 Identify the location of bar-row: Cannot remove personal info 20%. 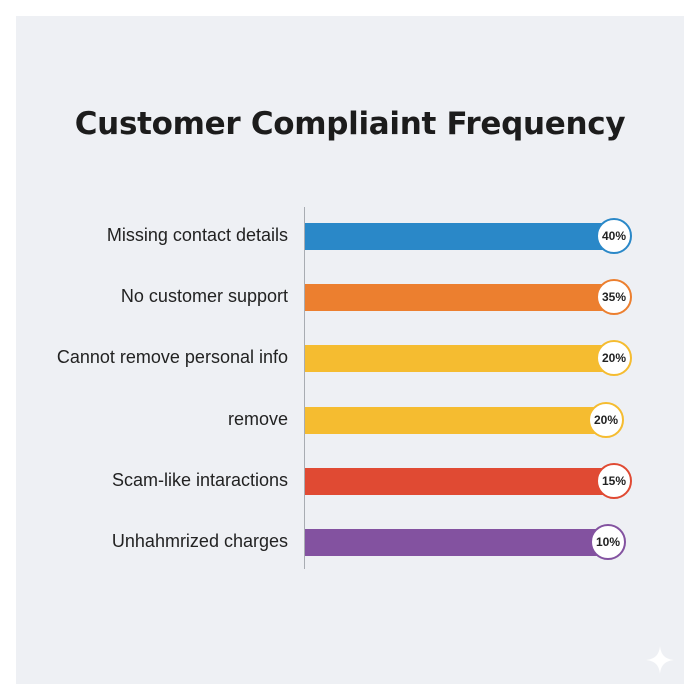
(350, 358).